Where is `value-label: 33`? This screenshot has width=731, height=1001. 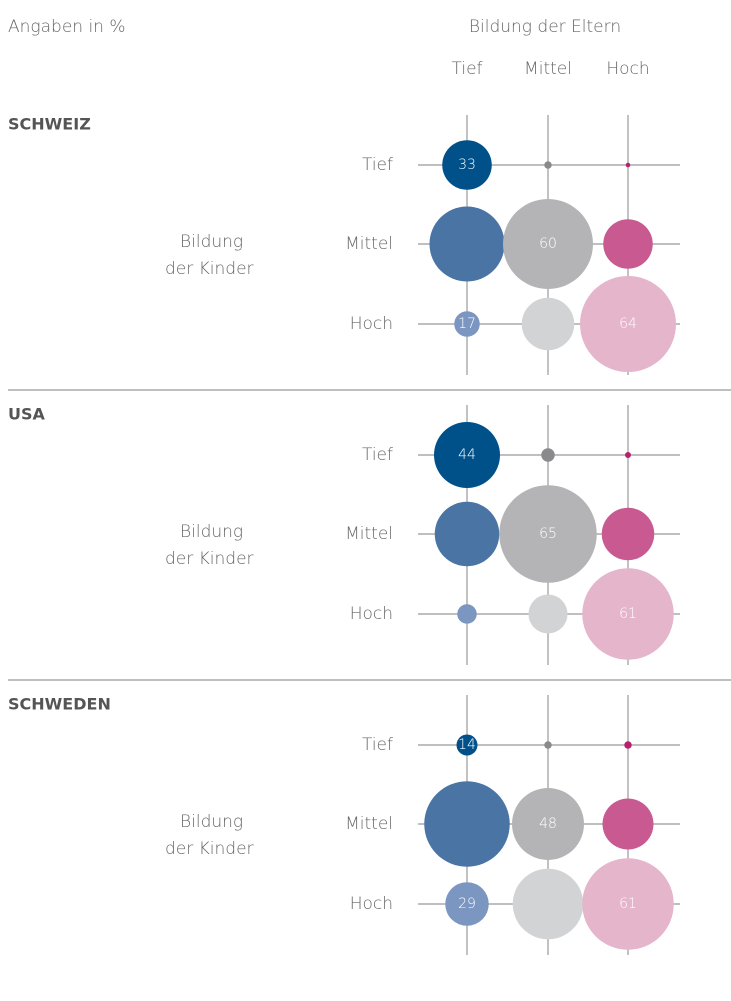
value-label: 33 is located at coordinates (467, 165).